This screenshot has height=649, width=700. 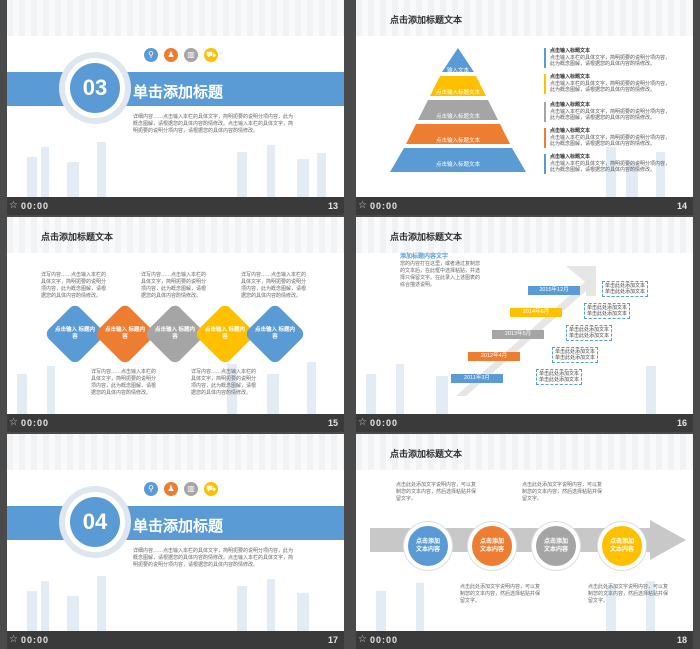 I want to click on timeline-step: 2014年6月, so click(x=536, y=312).